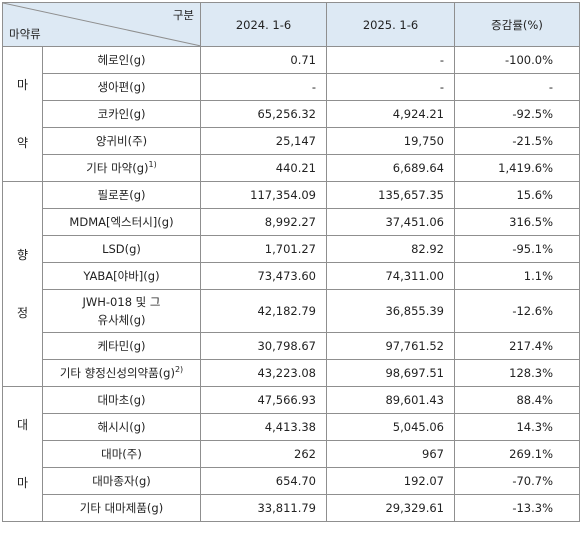 The height and width of the screenshot is (549, 581). I want to click on value-2025: 135,657.35, so click(390, 195).